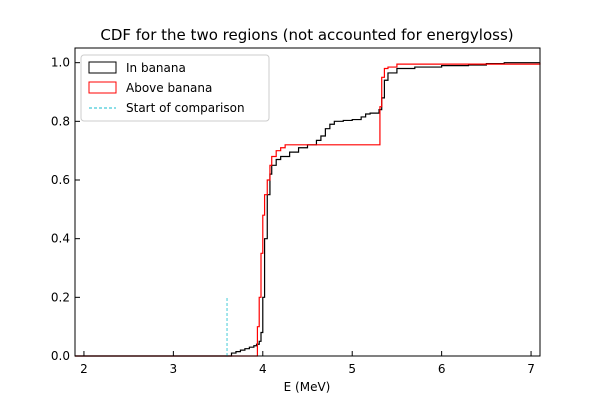 This screenshot has height=400, width=600. Describe the element at coordinates (169, 88) in the screenshot. I see `legend-label-above-banana: Above banana` at that location.